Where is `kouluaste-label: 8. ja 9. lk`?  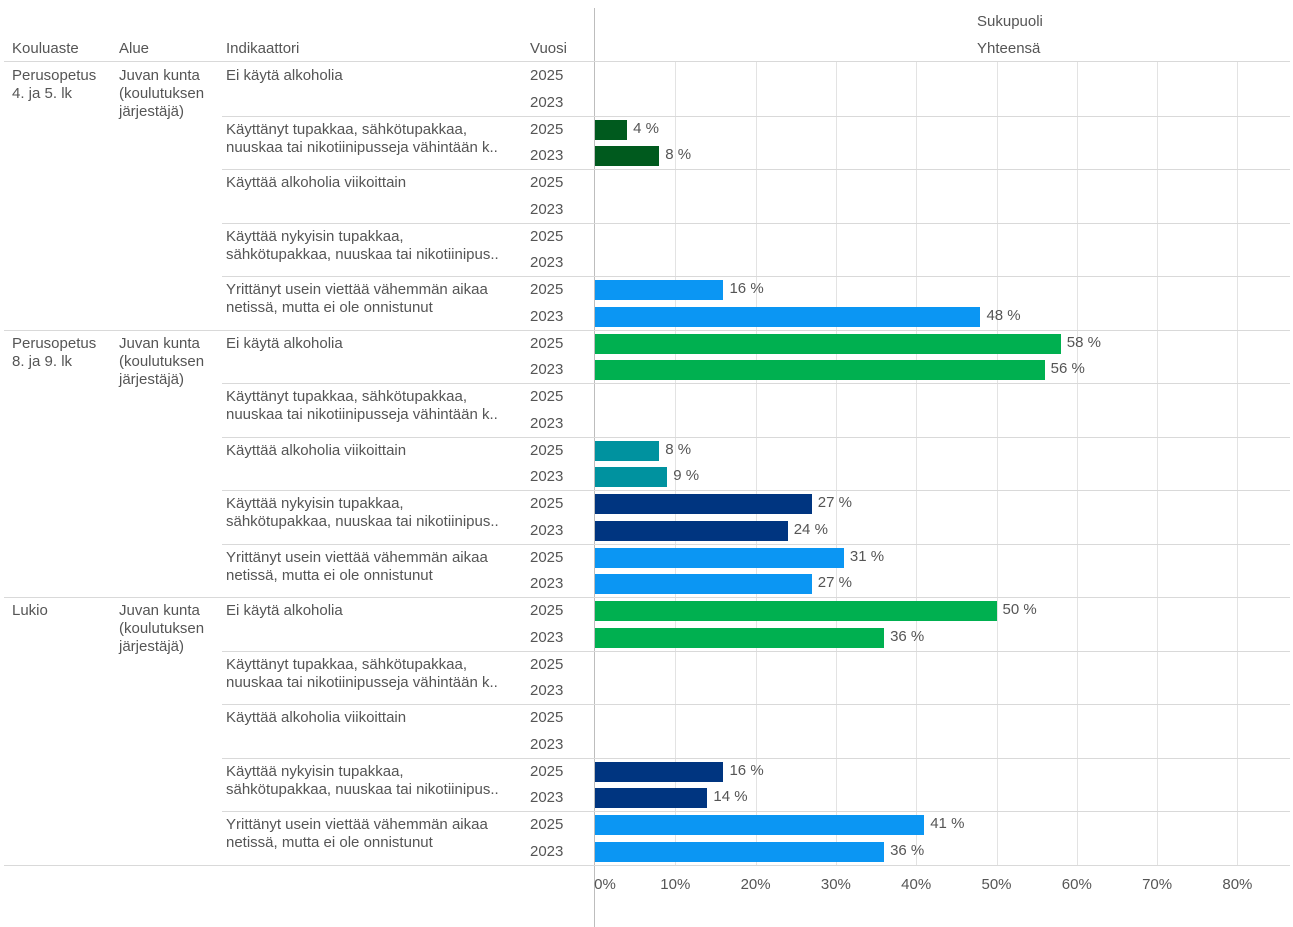 kouluaste-label: 8. ja 9. lk is located at coordinates (42, 361).